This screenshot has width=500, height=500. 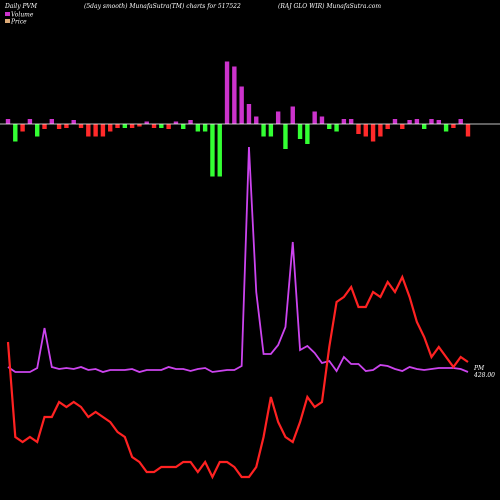 What do you see at coordinates (479, 368) in the screenshot?
I see `pvm-end-label: PM` at bounding box center [479, 368].